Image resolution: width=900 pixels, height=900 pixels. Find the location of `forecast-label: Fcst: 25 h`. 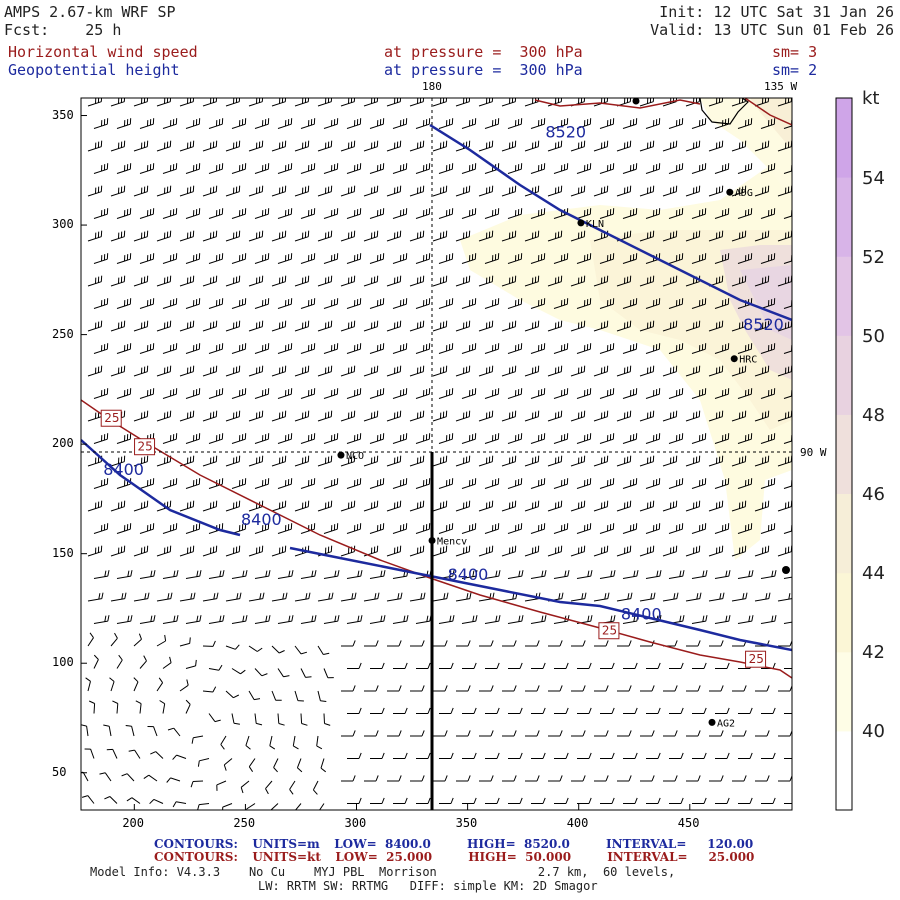

forecast-label: Fcst: 25 h is located at coordinates (62, 30).